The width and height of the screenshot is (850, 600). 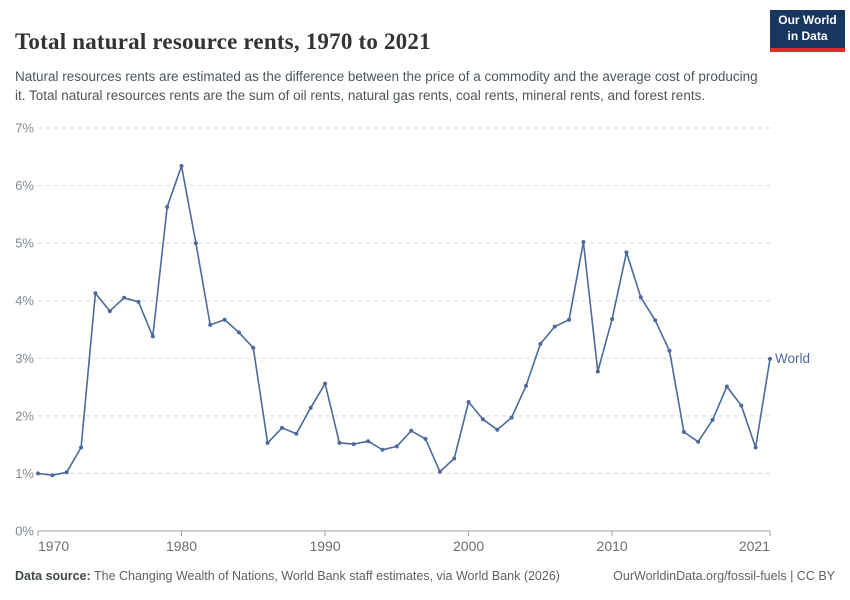 I want to click on y-tick-label: 7%, so click(x=24, y=128).